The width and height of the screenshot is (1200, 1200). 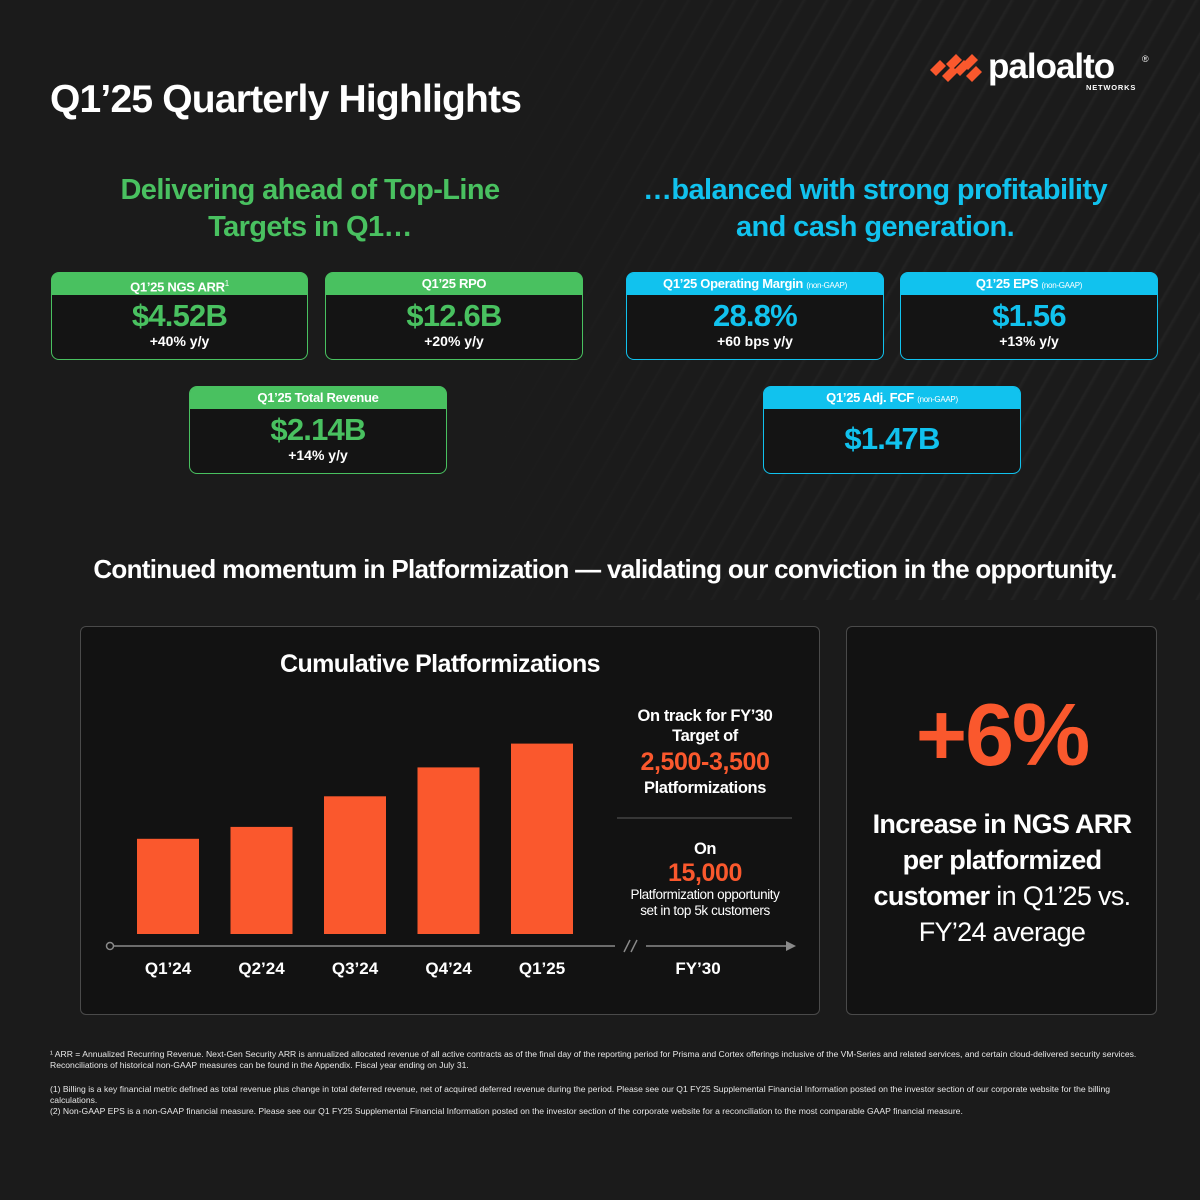 I want to click on ngs-arr-value: $4.52B, so click(x=179, y=315).